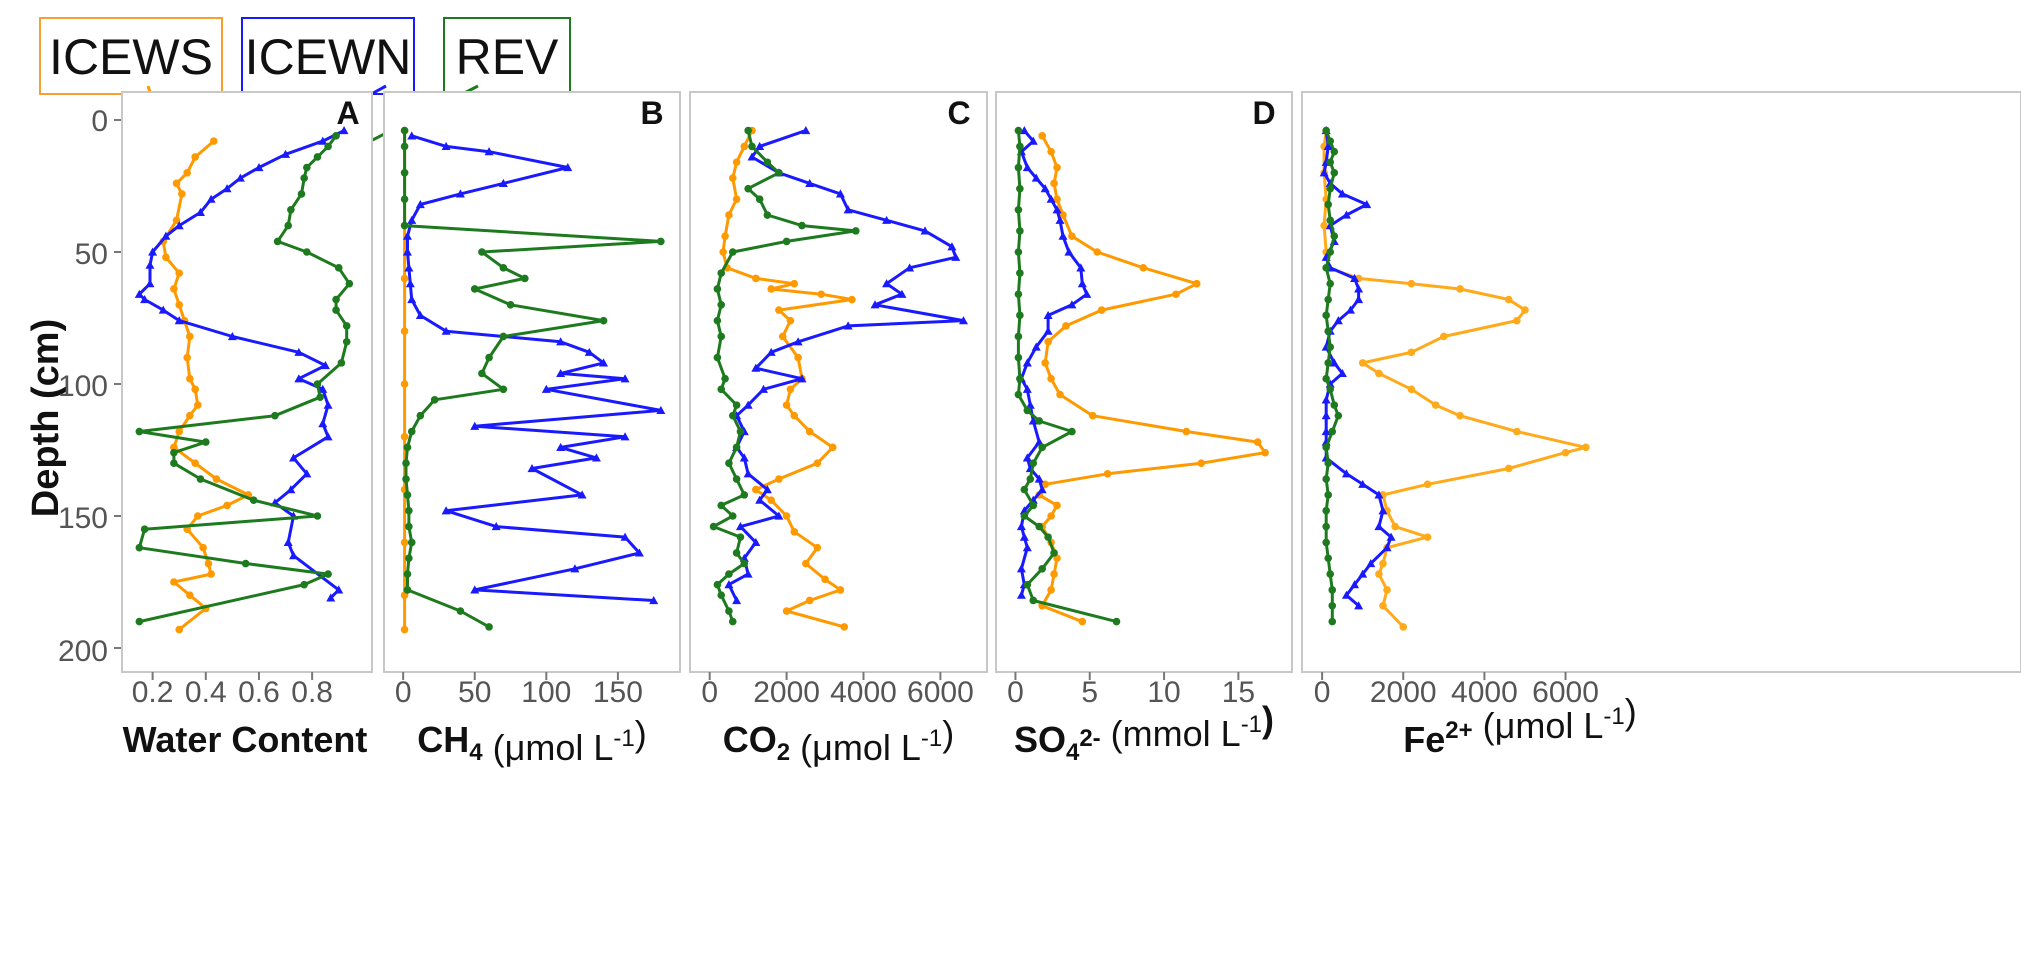 This screenshot has height=971, width=2021. What do you see at coordinates (118, 384) in the screenshot?
I see `y-axis-tick-marks` at bounding box center [118, 384].